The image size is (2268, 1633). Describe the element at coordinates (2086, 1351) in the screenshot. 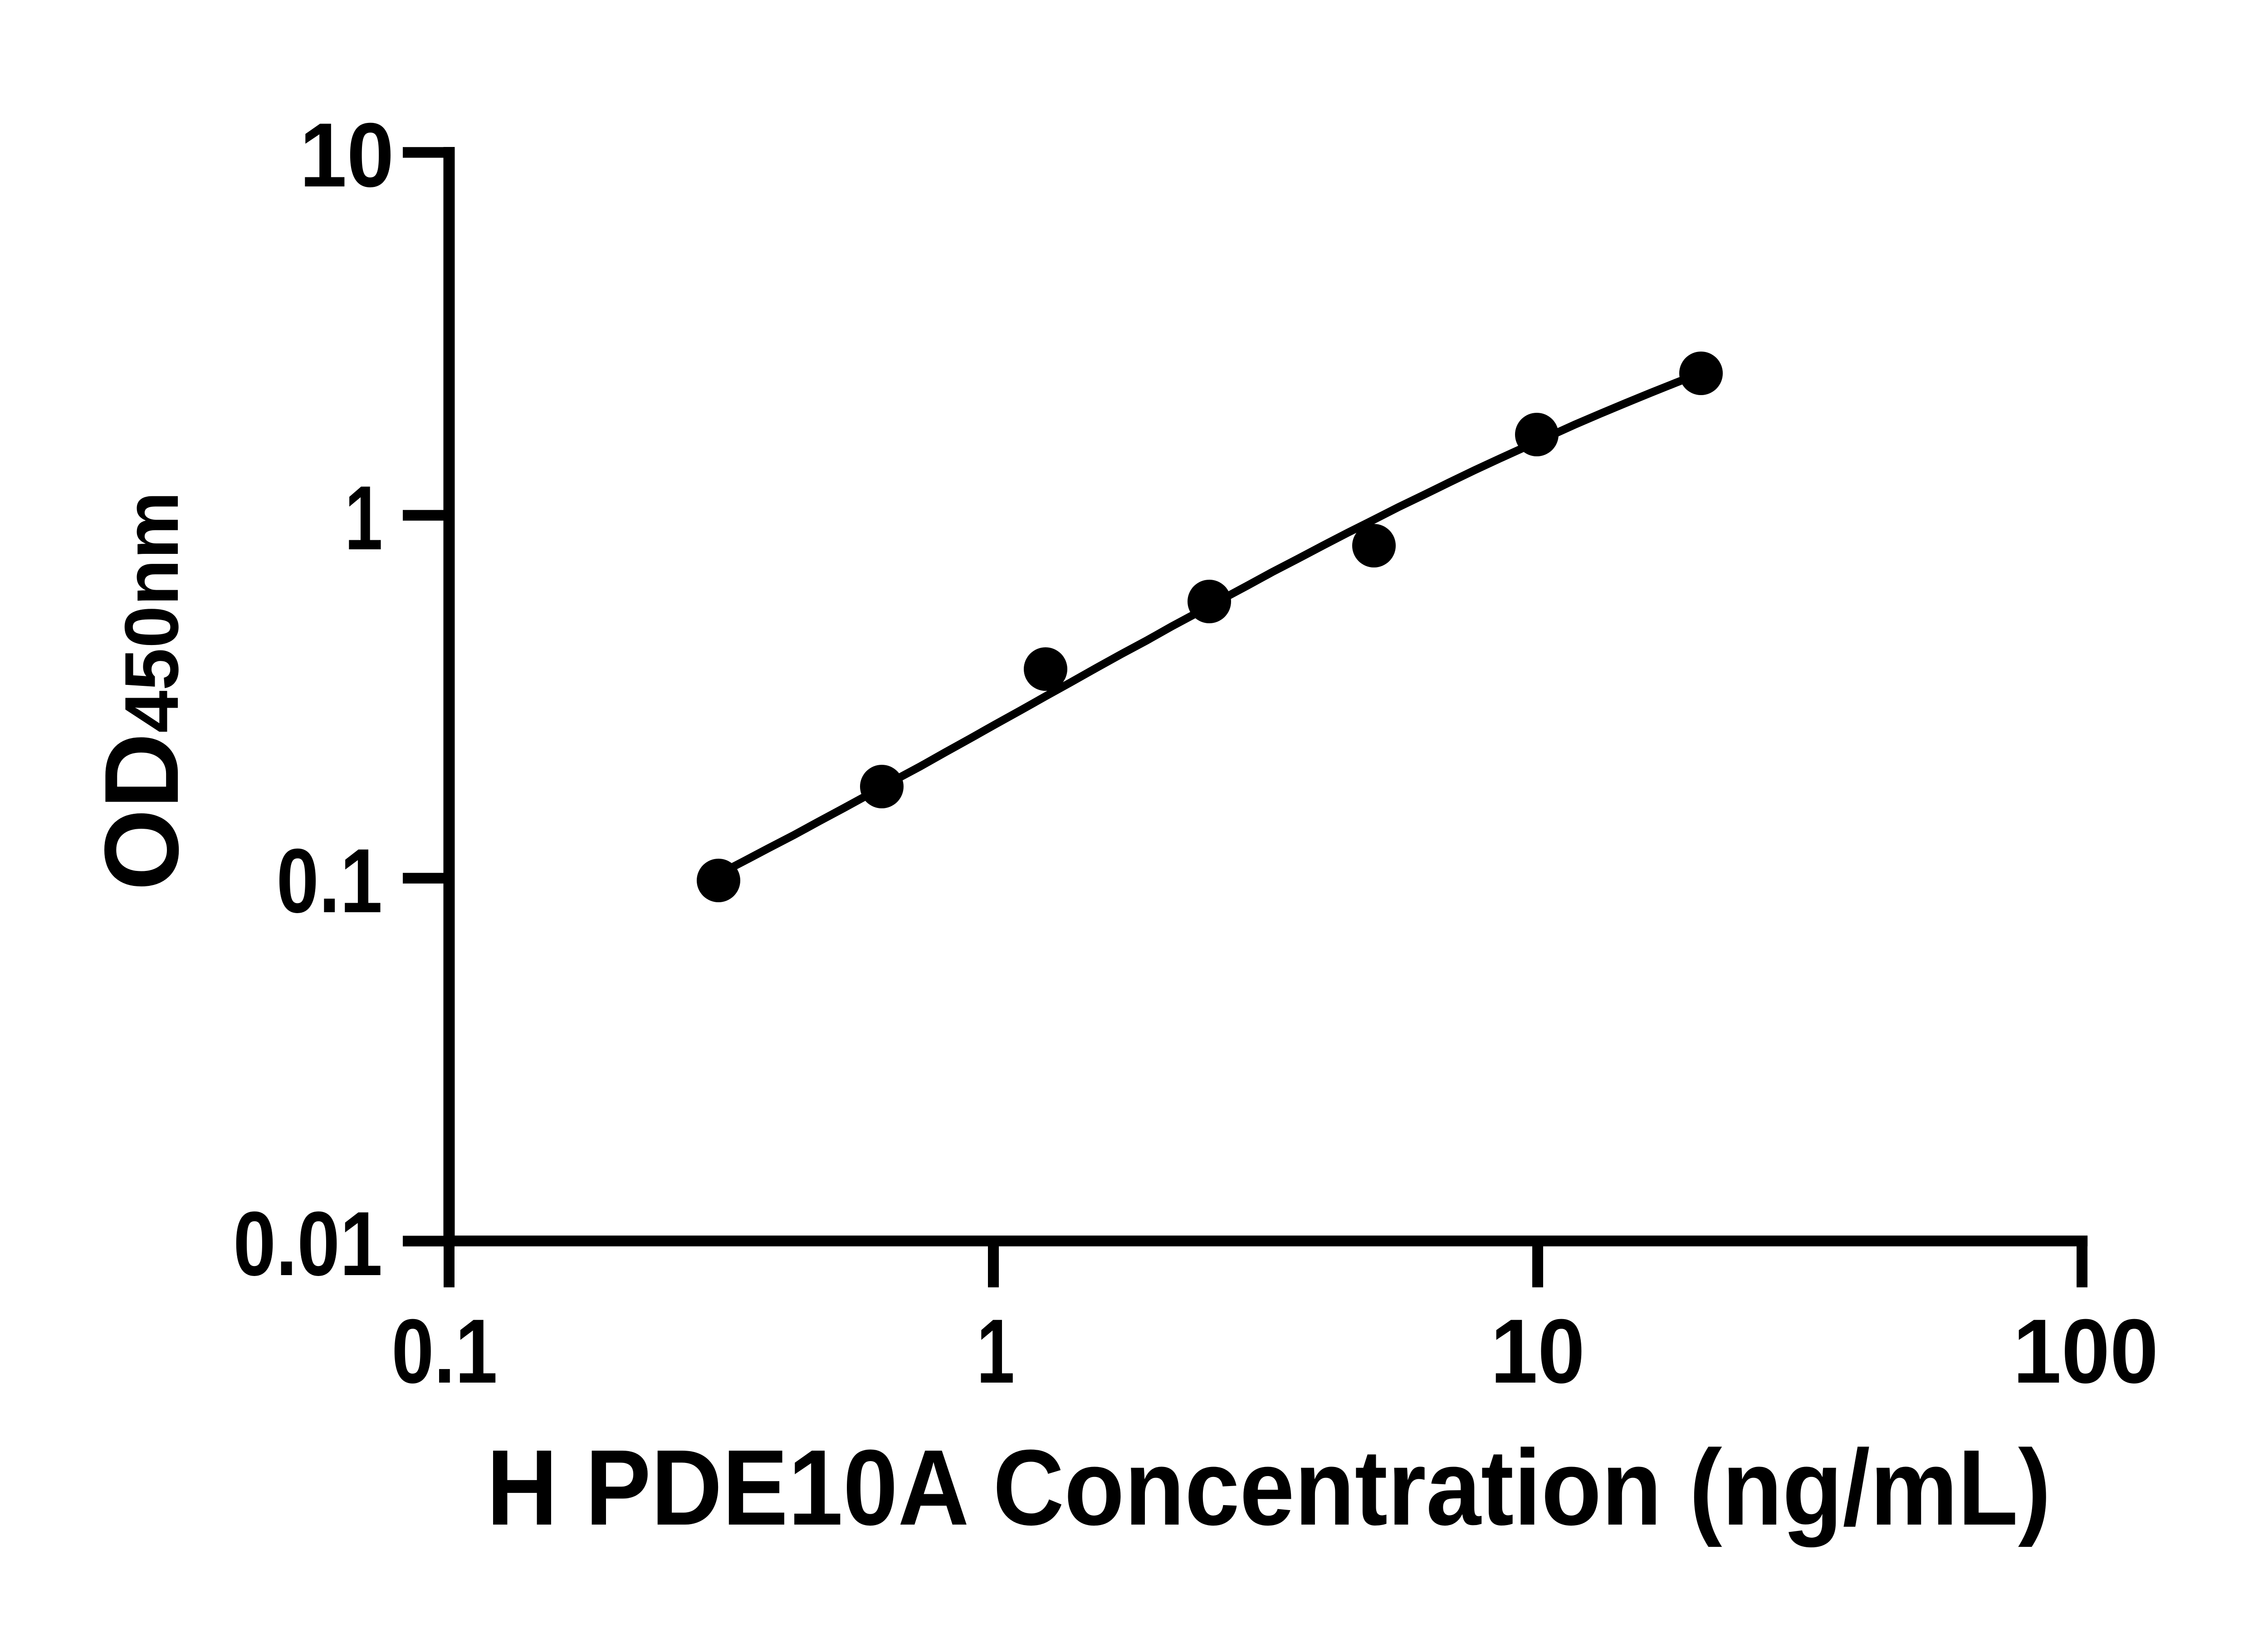

I see `svg-text: 100` at that location.